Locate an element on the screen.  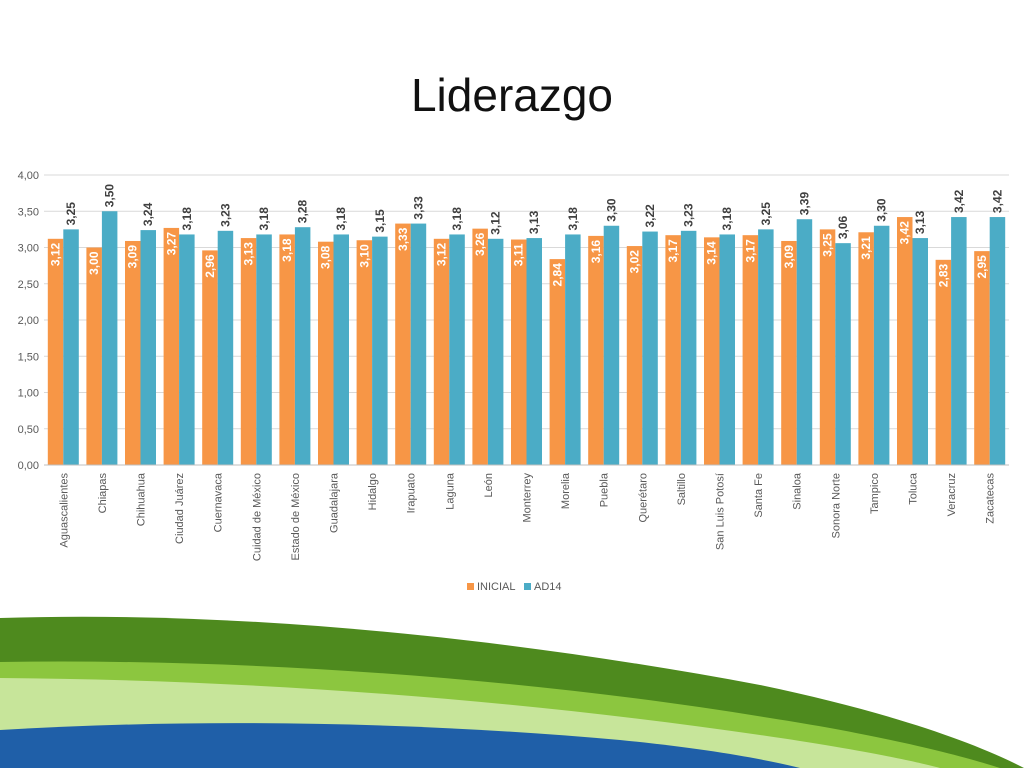
x-category-label: Laguna is located at coordinates (450, 491).